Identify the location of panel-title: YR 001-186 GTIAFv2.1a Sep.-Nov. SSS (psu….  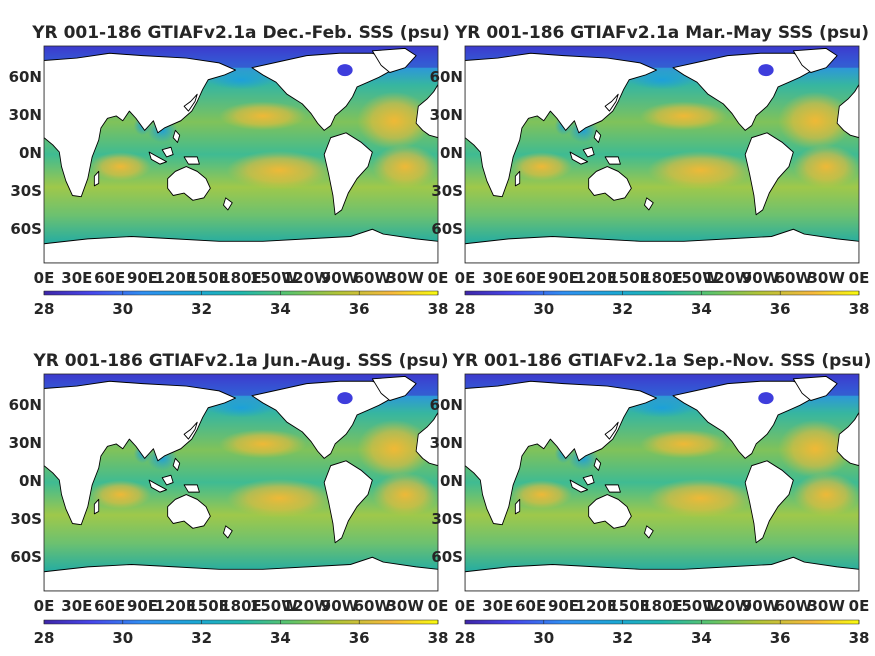
(662, 361).